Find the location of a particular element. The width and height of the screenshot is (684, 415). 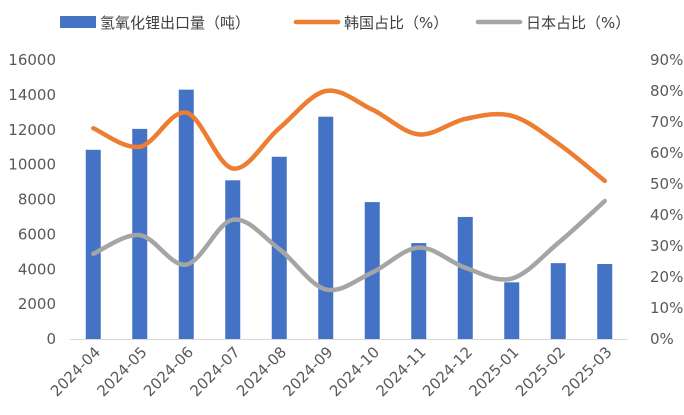

x-tick-label: 2025-02 is located at coordinates (540, 371).